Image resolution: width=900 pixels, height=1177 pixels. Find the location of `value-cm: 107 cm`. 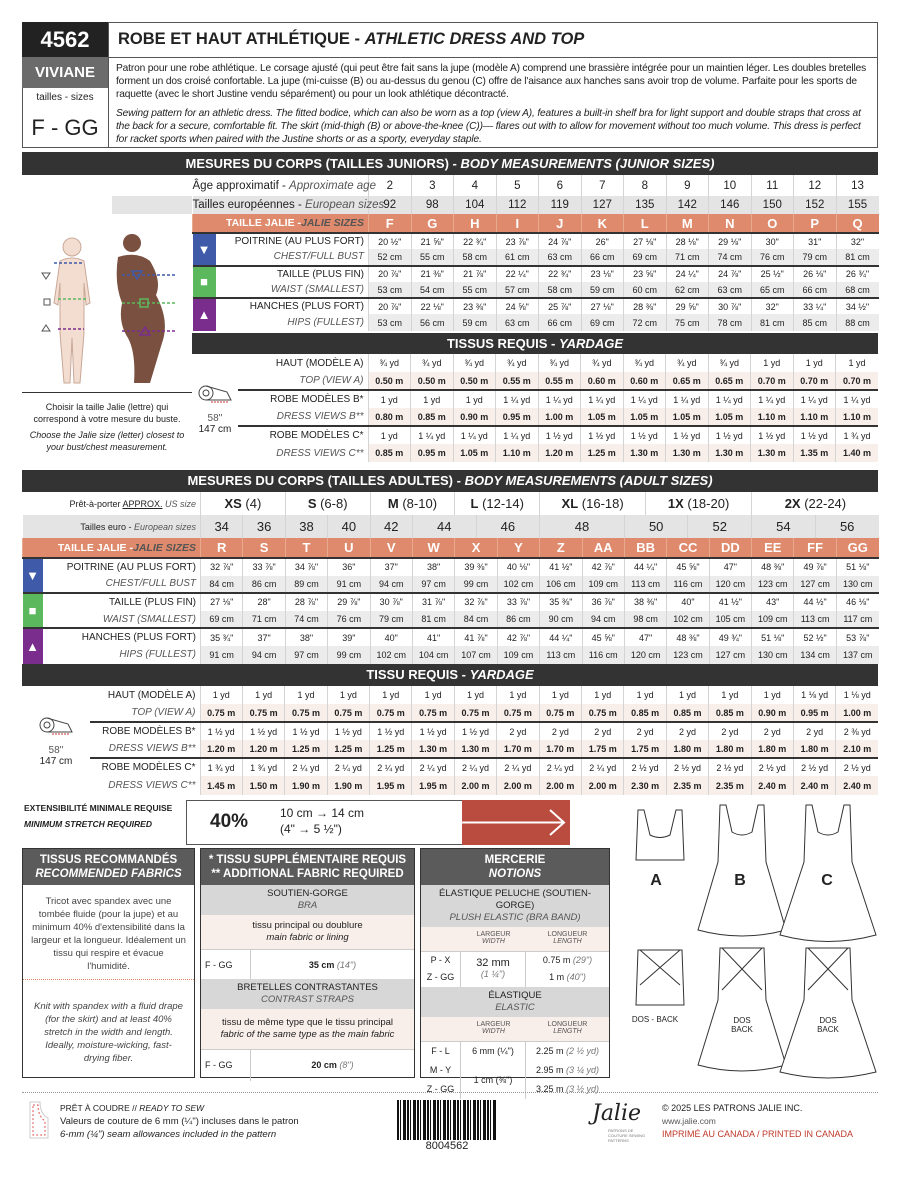

value-cm: 107 cm is located at coordinates (476, 654).